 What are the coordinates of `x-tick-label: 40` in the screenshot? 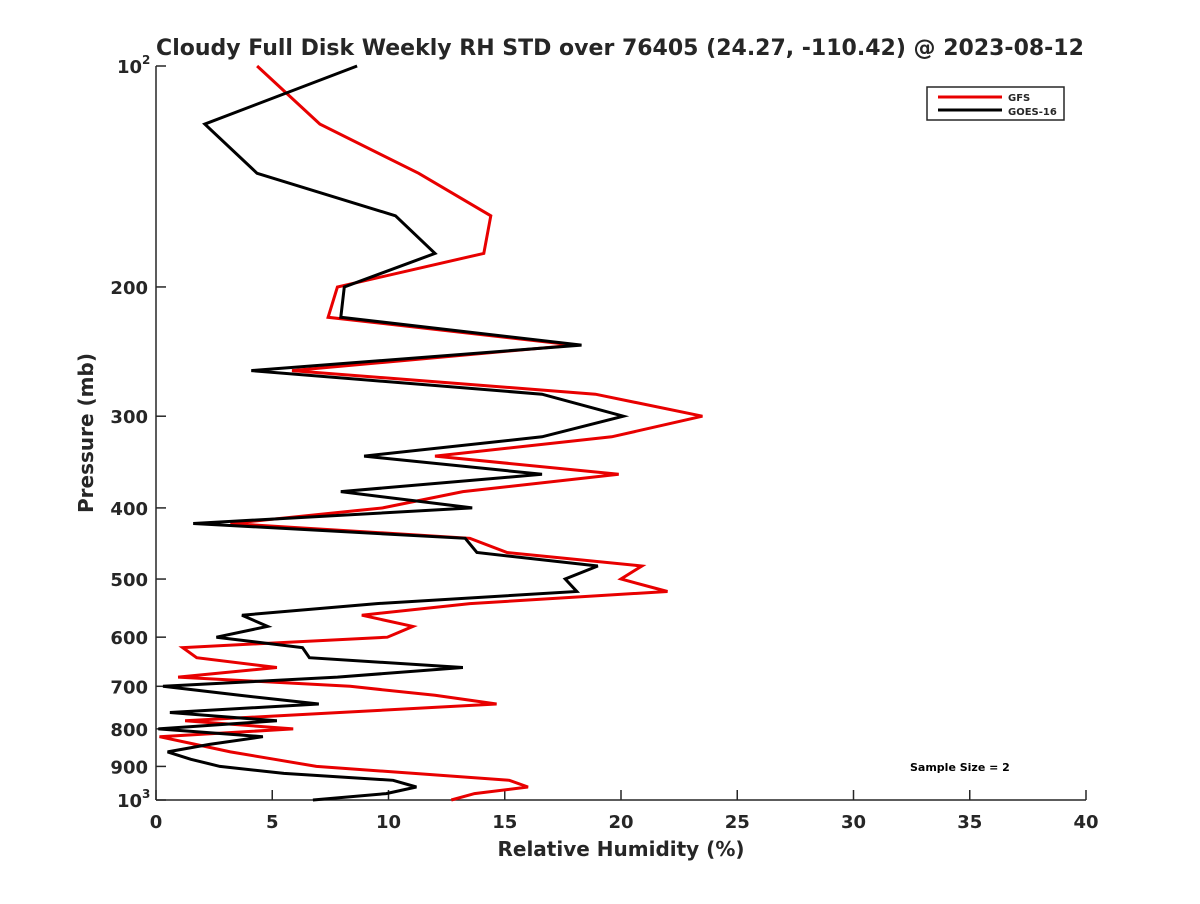 It's located at (1085, 822).